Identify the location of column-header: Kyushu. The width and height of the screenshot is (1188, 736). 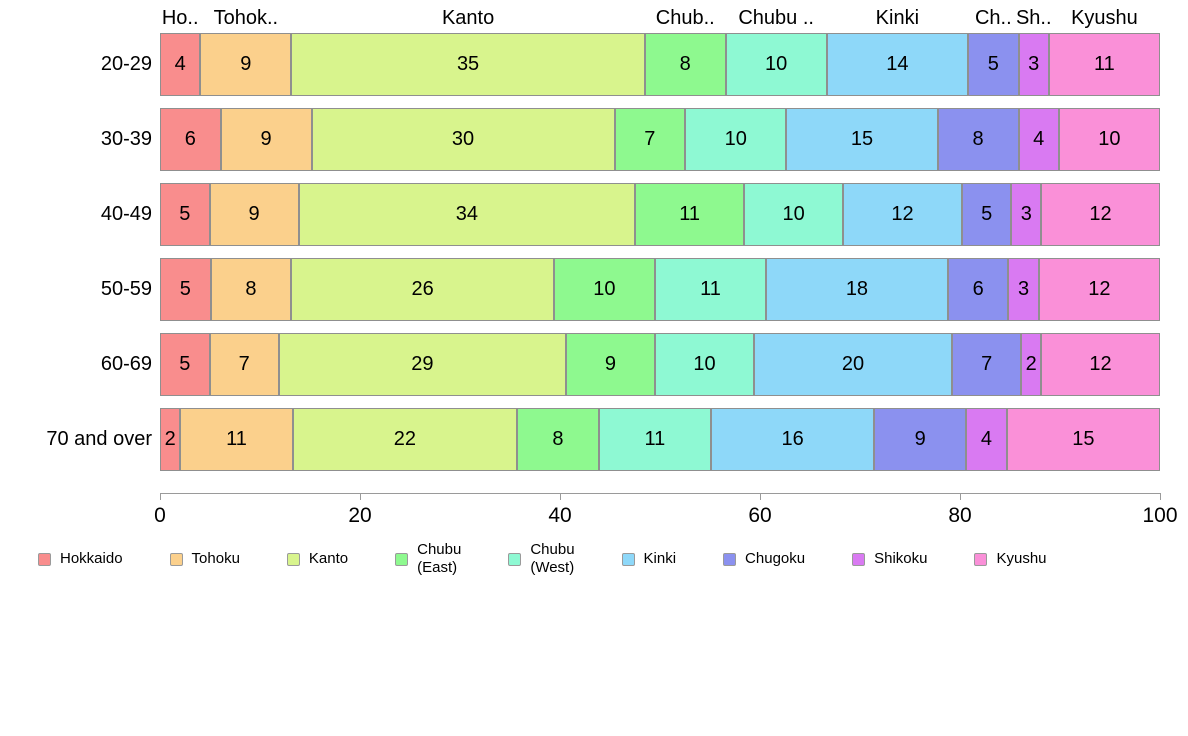
(1104, 18).